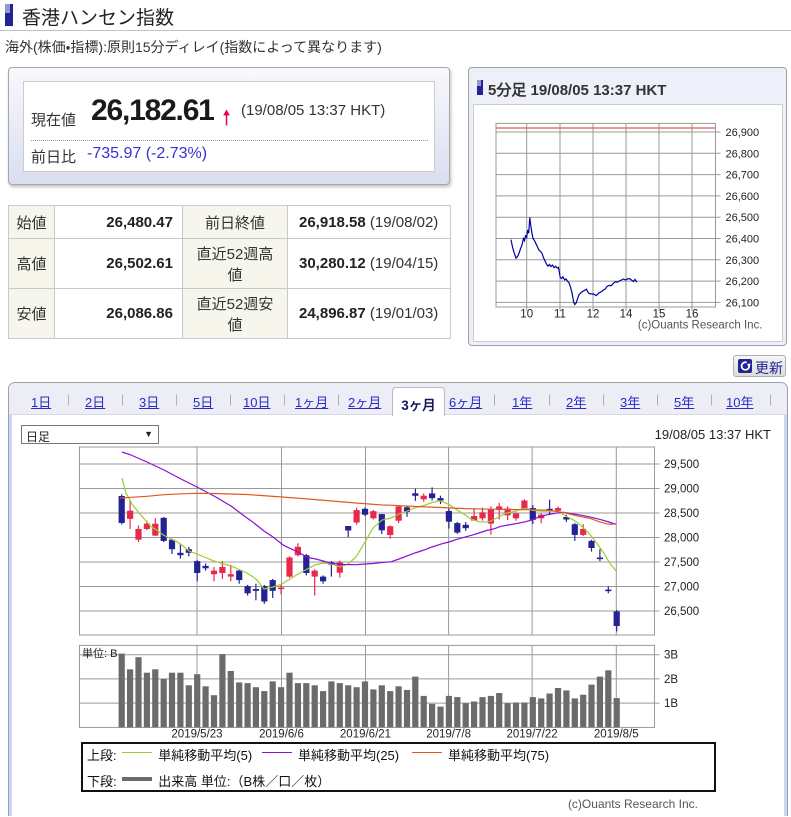  Describe the element at coordinates (681, 514) in the screenshot. I see `svg-text: 28,500` at that location.